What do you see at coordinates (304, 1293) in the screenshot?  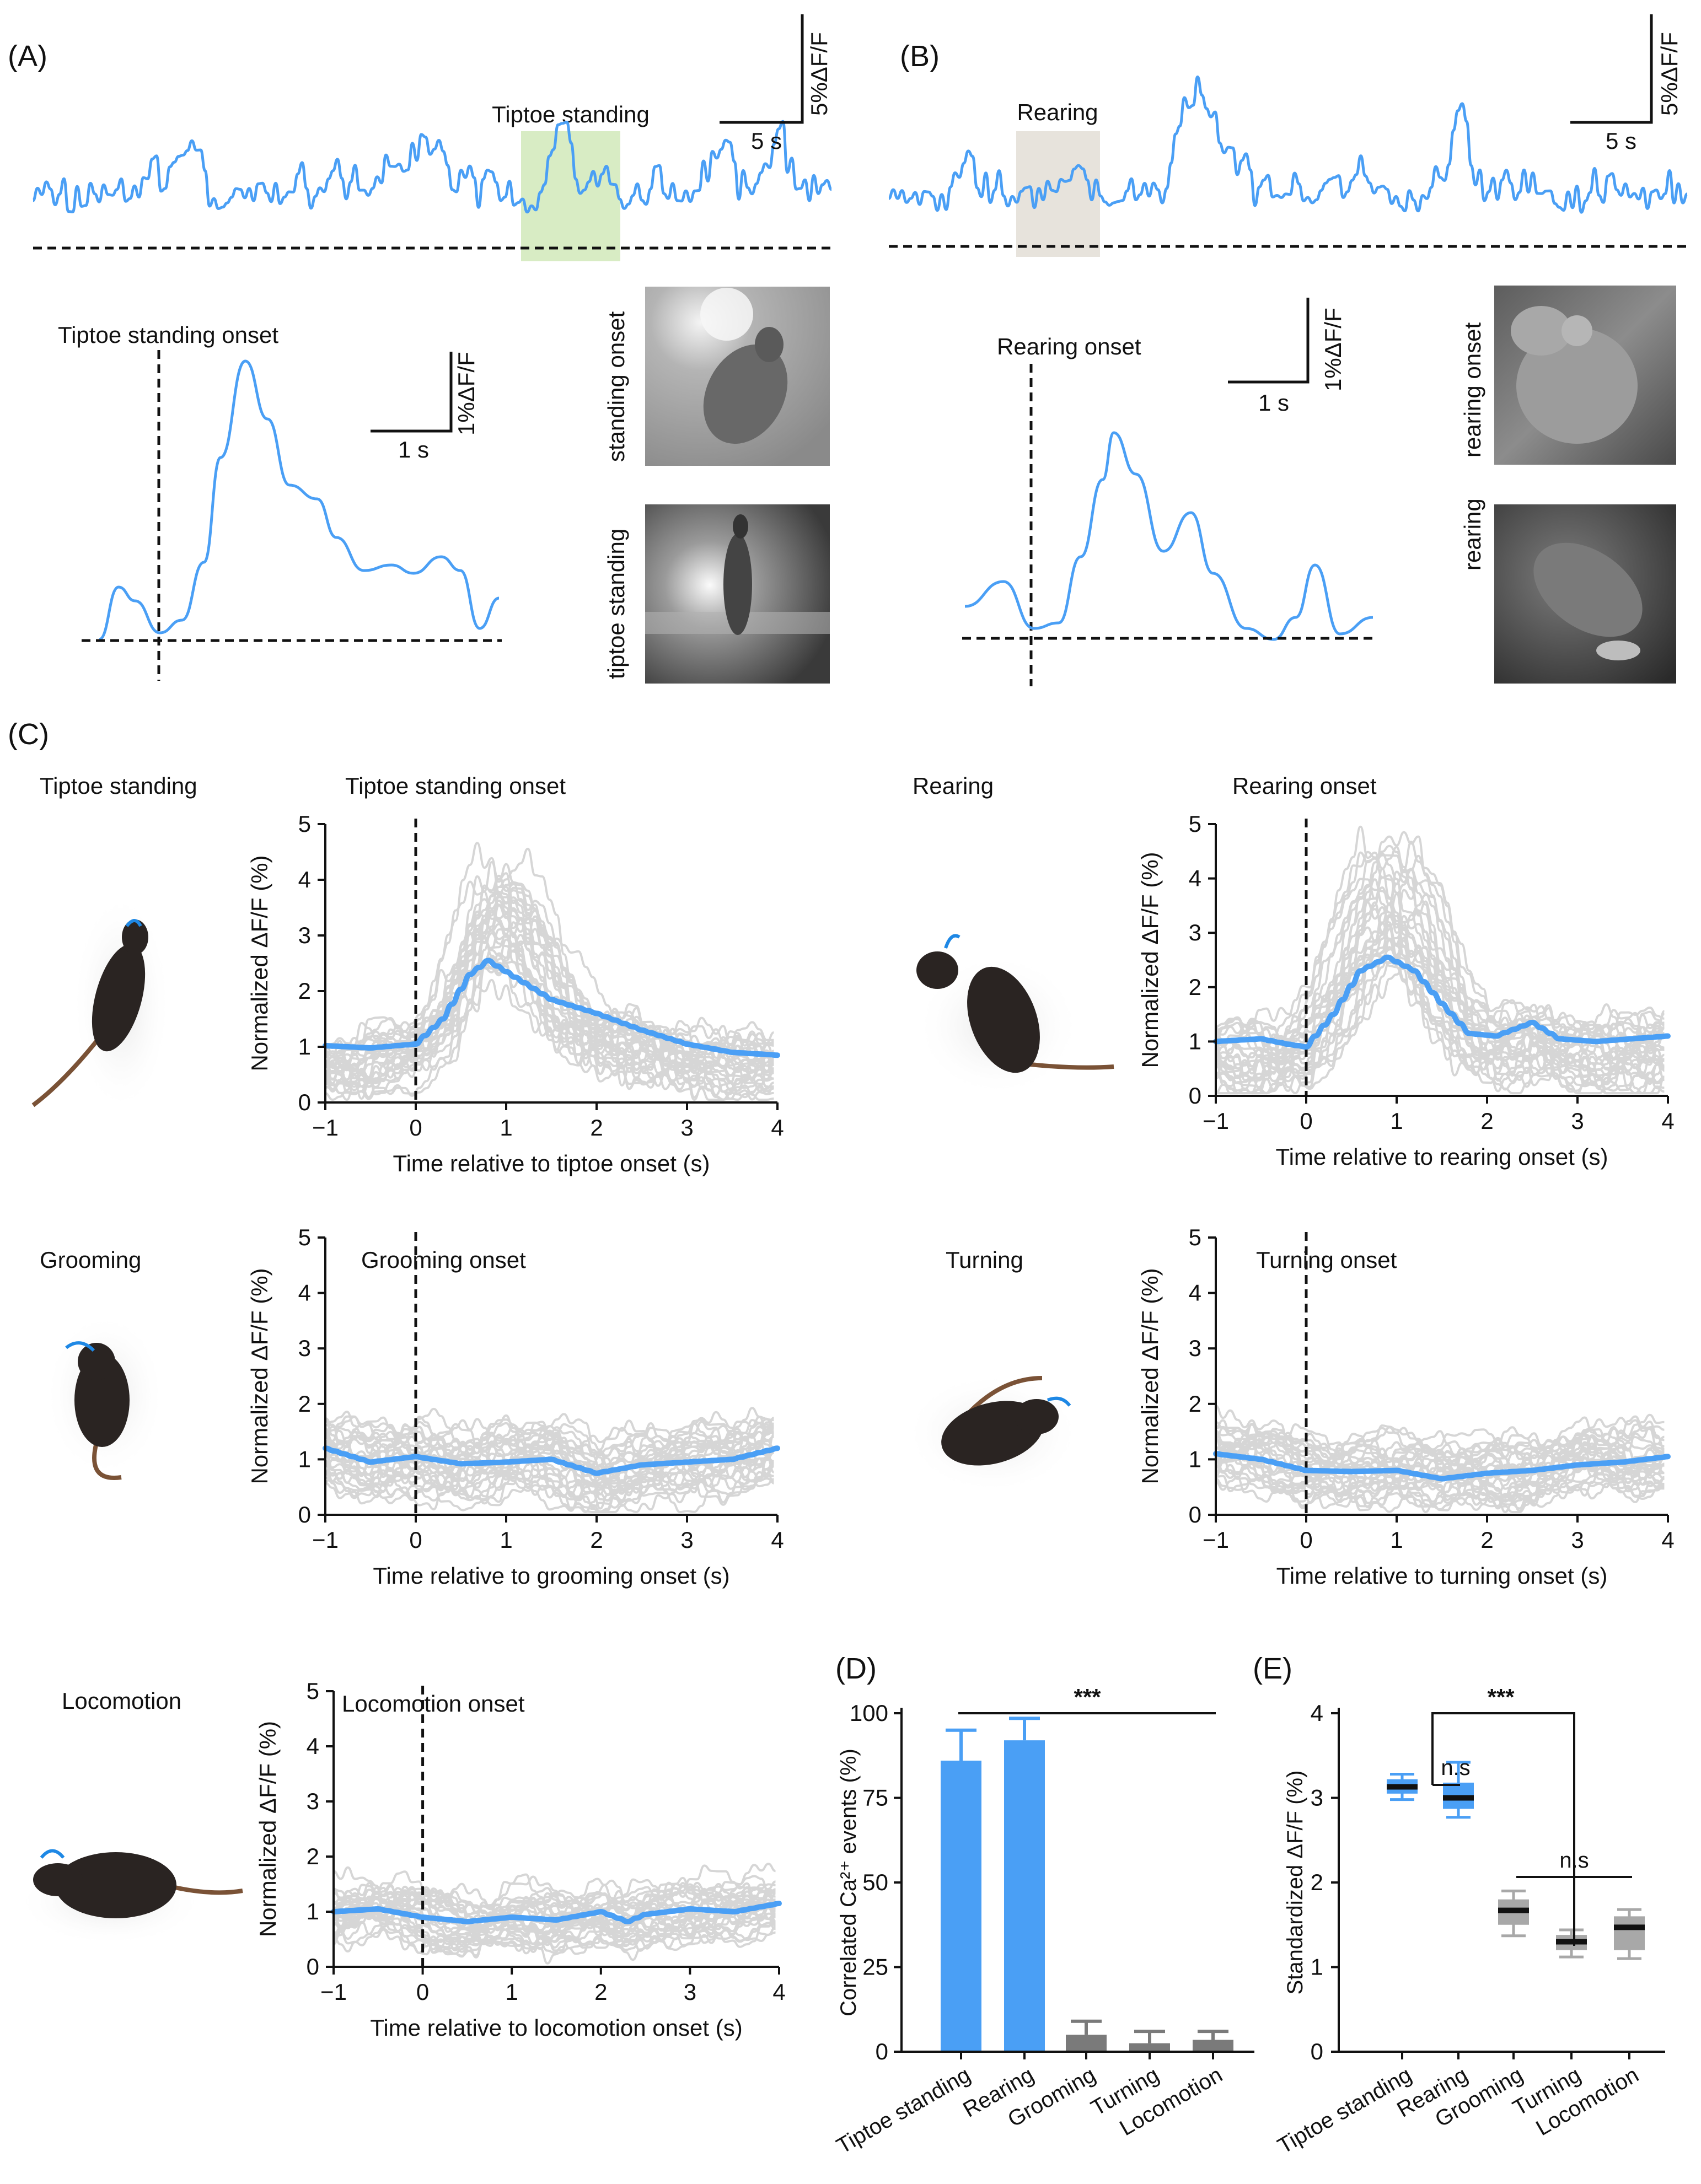 I see `grooming-y-tick-label: 4` at bounding box center [304, 1293].